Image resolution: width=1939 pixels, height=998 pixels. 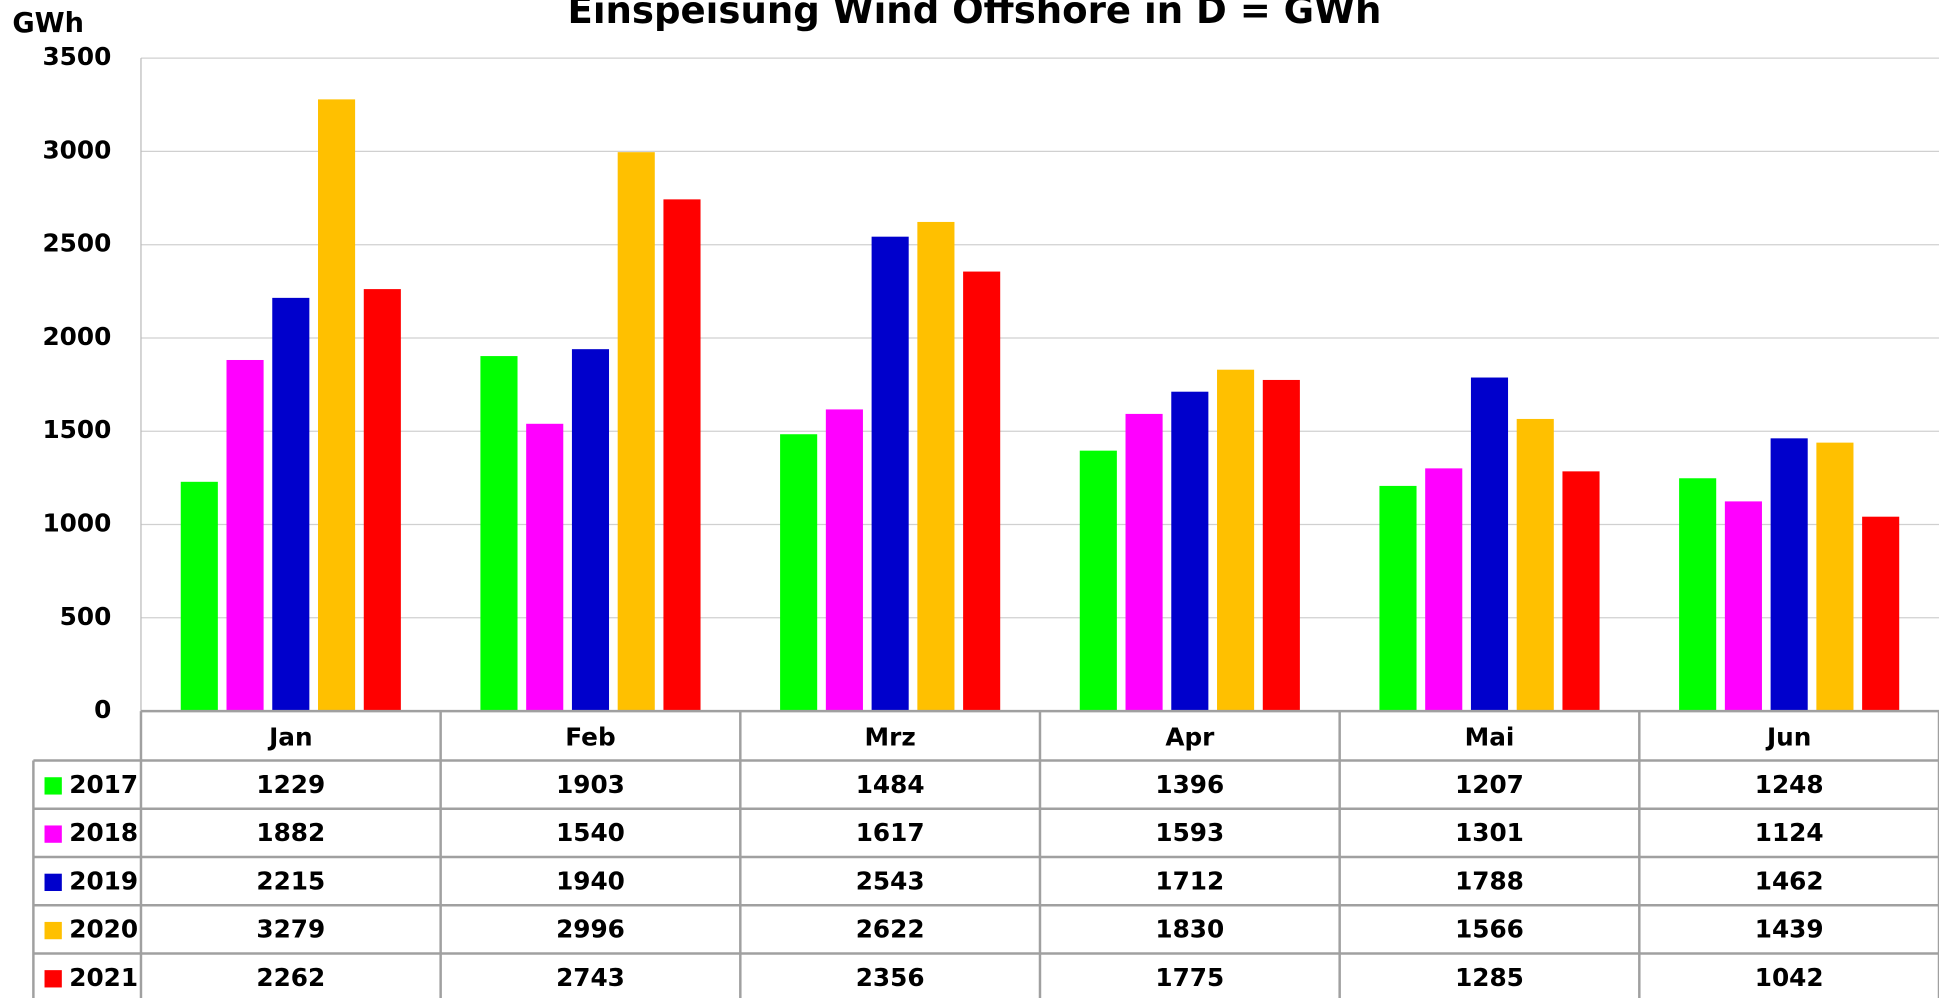 What do you see at coordinates (890, 832) in the screenshot?
I see `table-value: 1617` at bounding box center [890, 832].